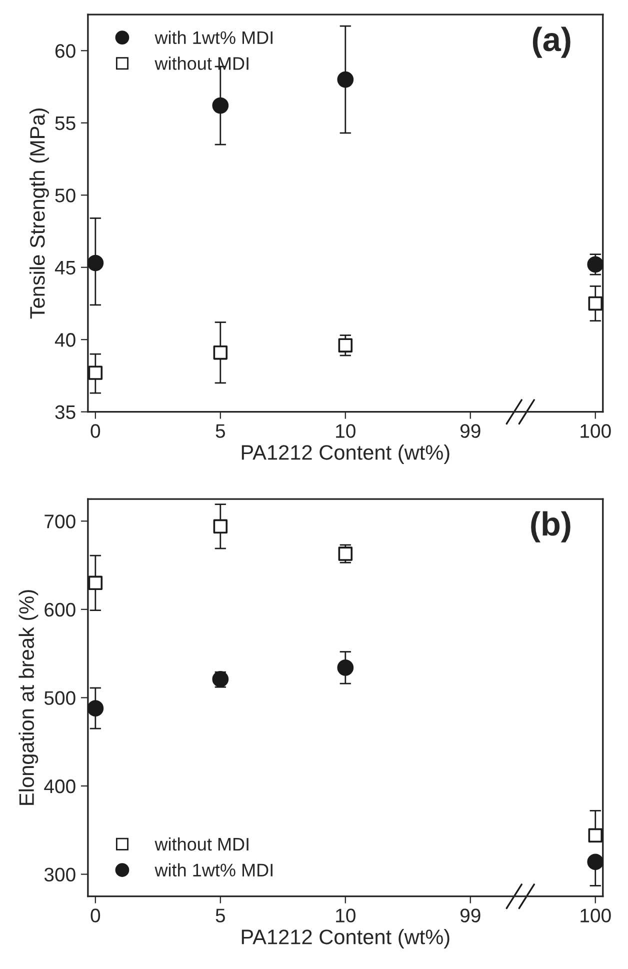 The image size is (628, 969). Describe the element at coordinates (28, 697) in the screenshot. I see `y-axis-title: Elongation at break (%)` at that location.